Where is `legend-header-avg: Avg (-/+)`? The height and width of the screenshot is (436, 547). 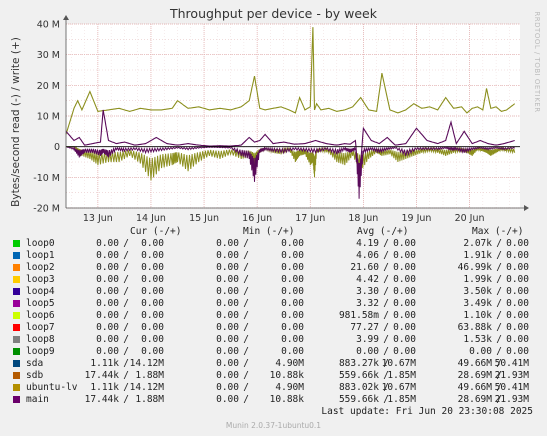 legend-header-avg: Avg (-/+) is located at coordinates (383, 231).